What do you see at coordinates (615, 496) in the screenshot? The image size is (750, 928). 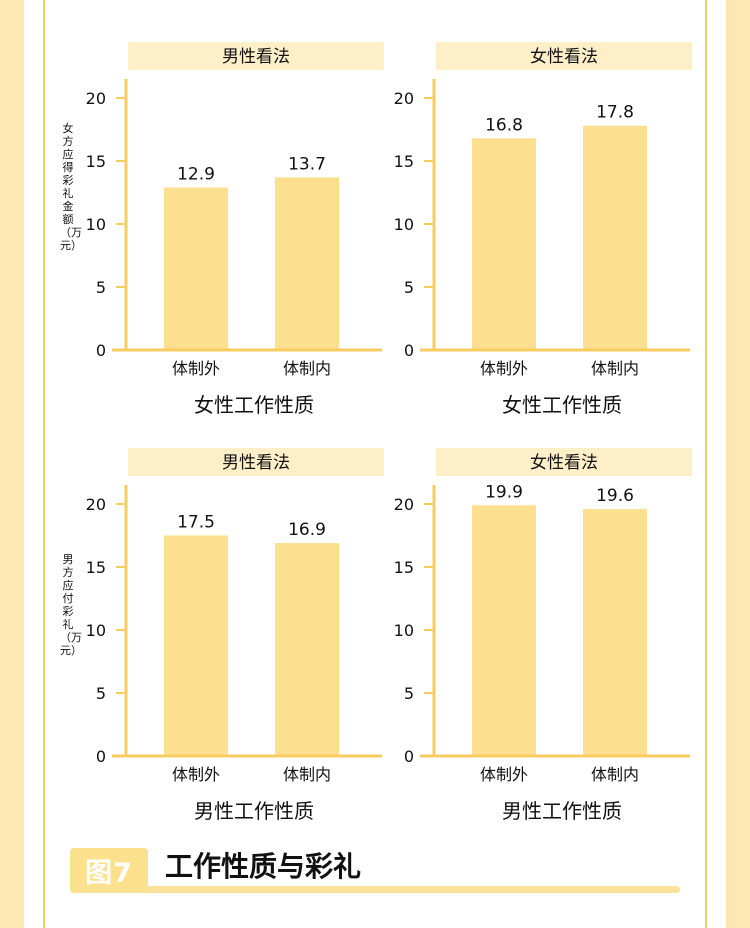 I see `bar-value-label: 19.6` at bounding box center [615, 496].